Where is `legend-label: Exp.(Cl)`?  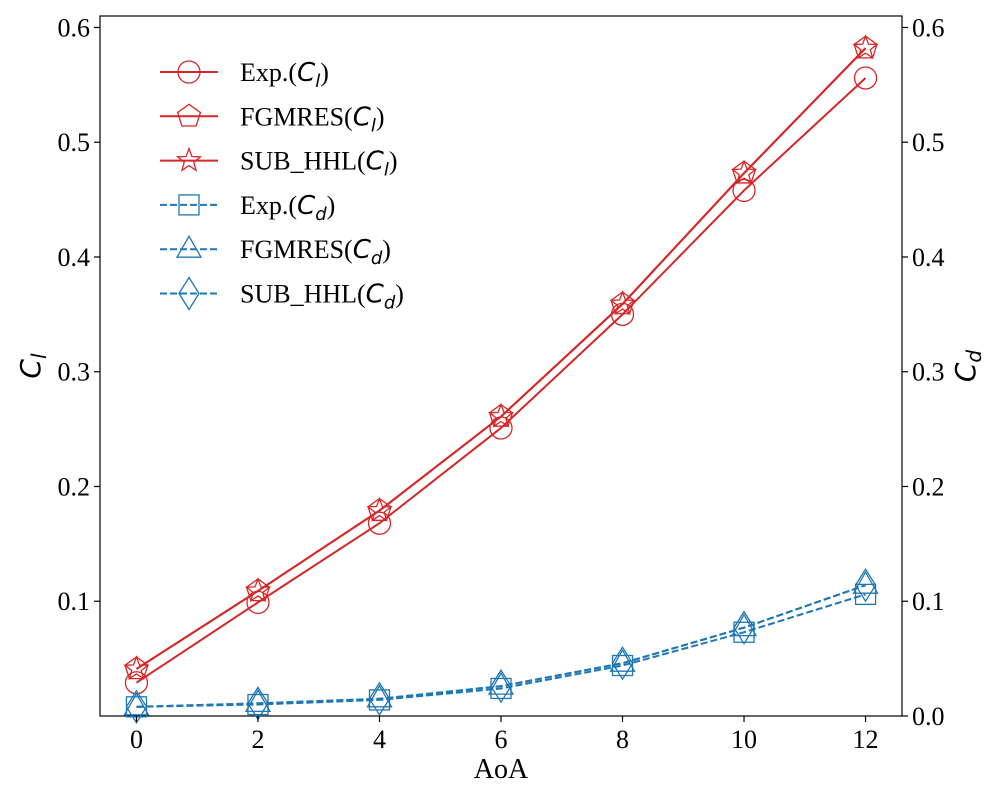 legend-label: Exp.(Cl) is located at coordinates (284, 75).